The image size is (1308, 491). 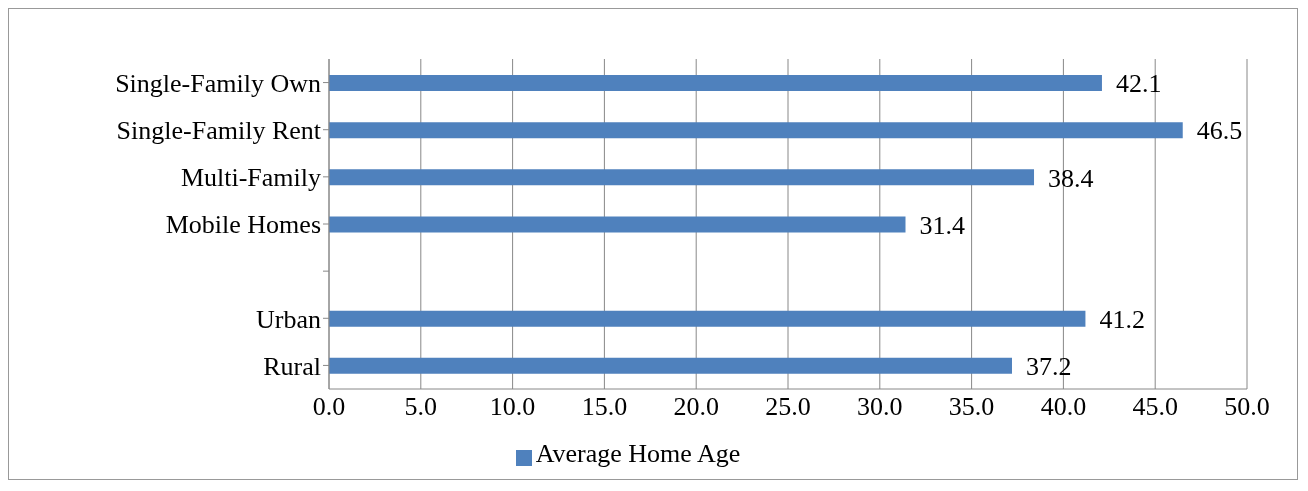 I want to click on data-label: 37.2, so click(x=1048, y=367).